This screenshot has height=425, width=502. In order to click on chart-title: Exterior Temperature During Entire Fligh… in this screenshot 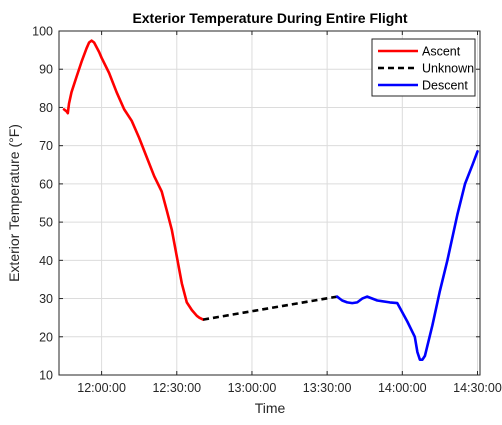, I will do `click(269, 18)`.